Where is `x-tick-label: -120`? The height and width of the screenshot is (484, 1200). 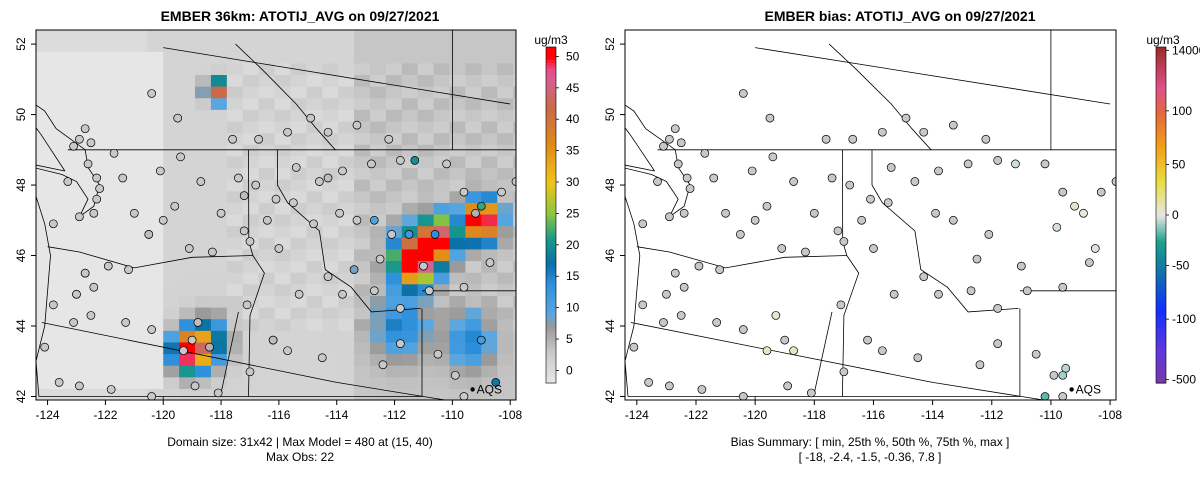 x-tick-label: -120 is located at coordinates (163, 415).